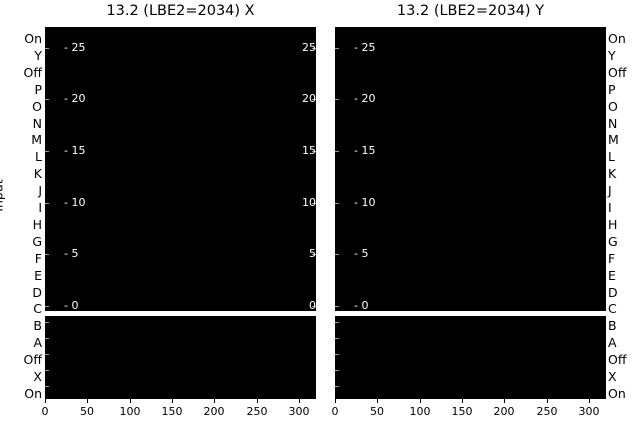 The image size is (640, 440). Describe the element at coordinates (23, 213) in the screenshot. I see `category-axis-left: On Y Off P O N M L K J I H G F E D C B A Off X On` at that location.